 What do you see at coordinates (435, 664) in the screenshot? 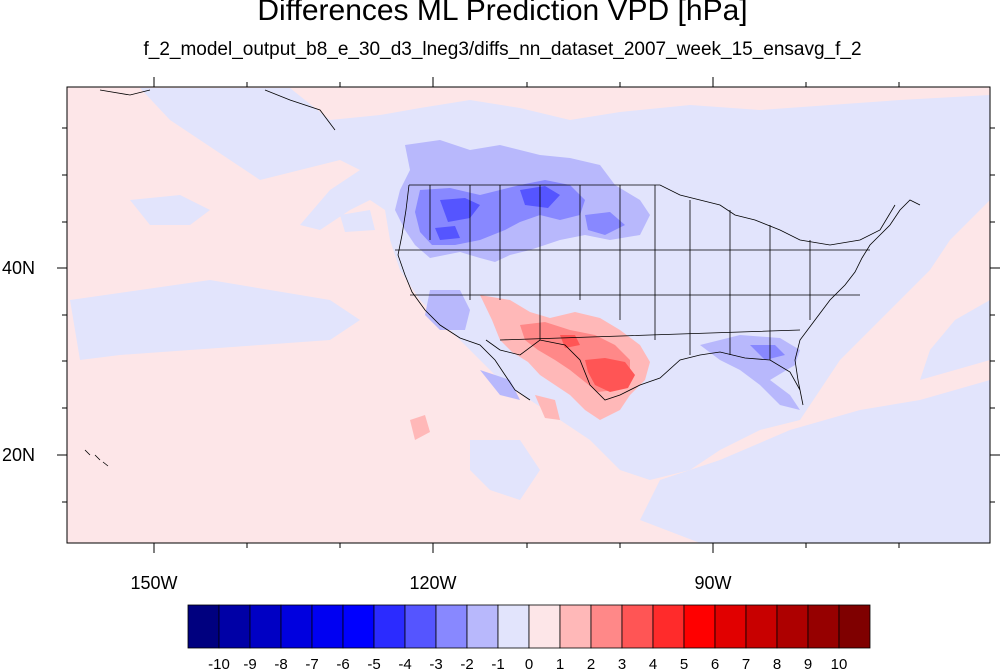
I see `colorbar-label: -3` at bounding box center [435, 664].